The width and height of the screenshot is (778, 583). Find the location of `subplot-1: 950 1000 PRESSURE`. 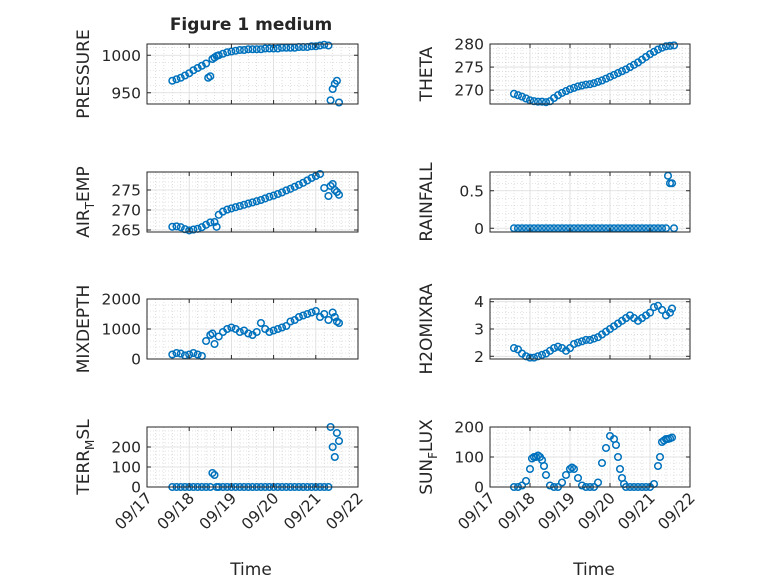

subplot-1: 950 1000 PRESSURE is located at coordinates (216, 74).